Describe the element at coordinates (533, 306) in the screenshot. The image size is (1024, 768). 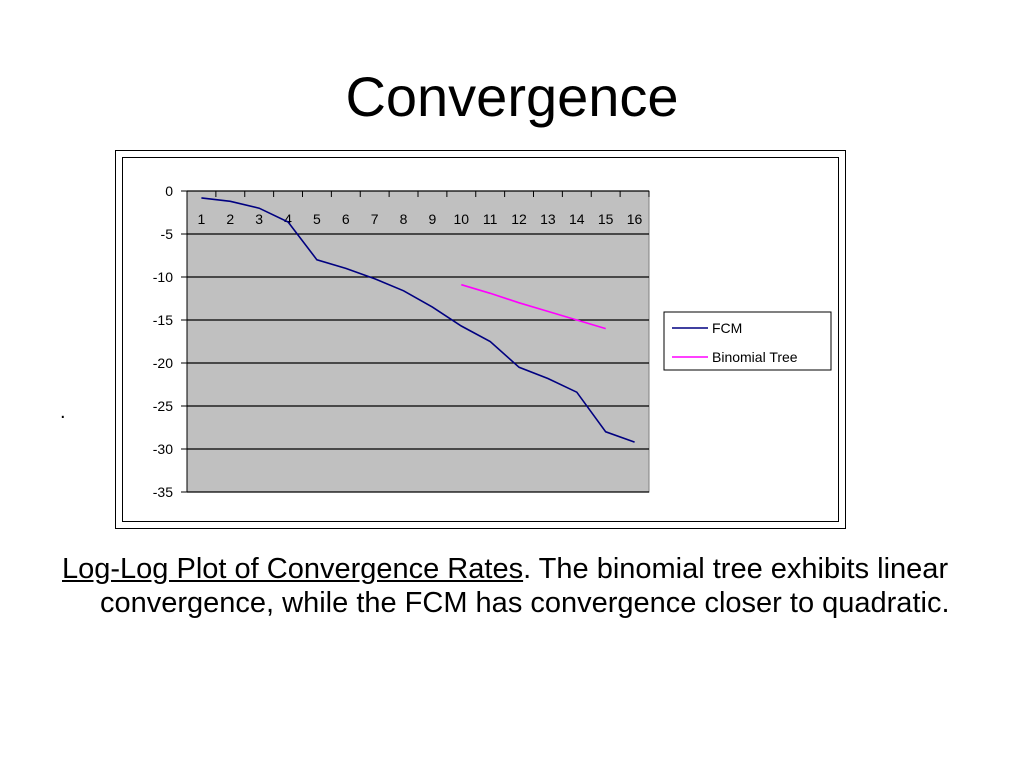
I see `series-line-binomial-tree` at that location.